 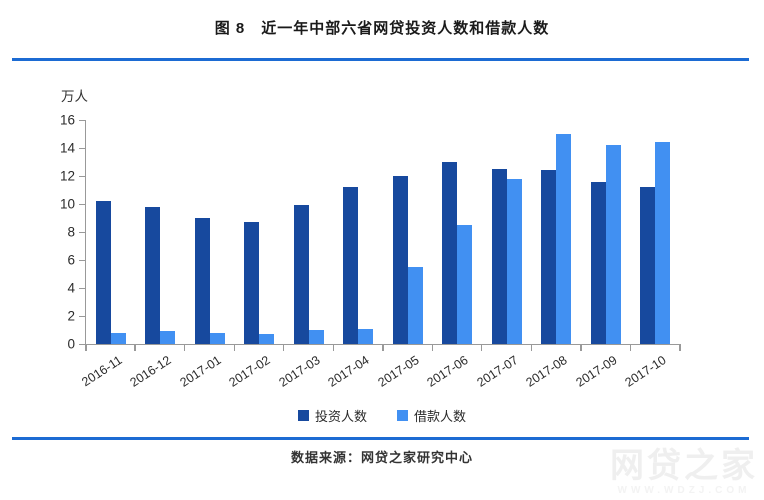 What do you see at coordinates (71, 344) in the screenshot?
I see `y-axis-tick-label: 0` at bounding box center [71, 344].